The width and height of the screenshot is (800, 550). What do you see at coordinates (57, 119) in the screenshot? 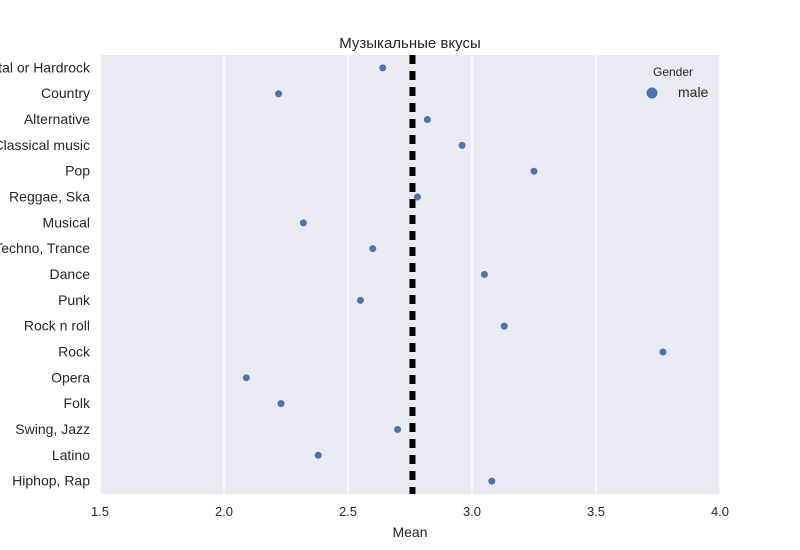
I see `y-tick-label: Alternative` at bounding box center [57, 119].